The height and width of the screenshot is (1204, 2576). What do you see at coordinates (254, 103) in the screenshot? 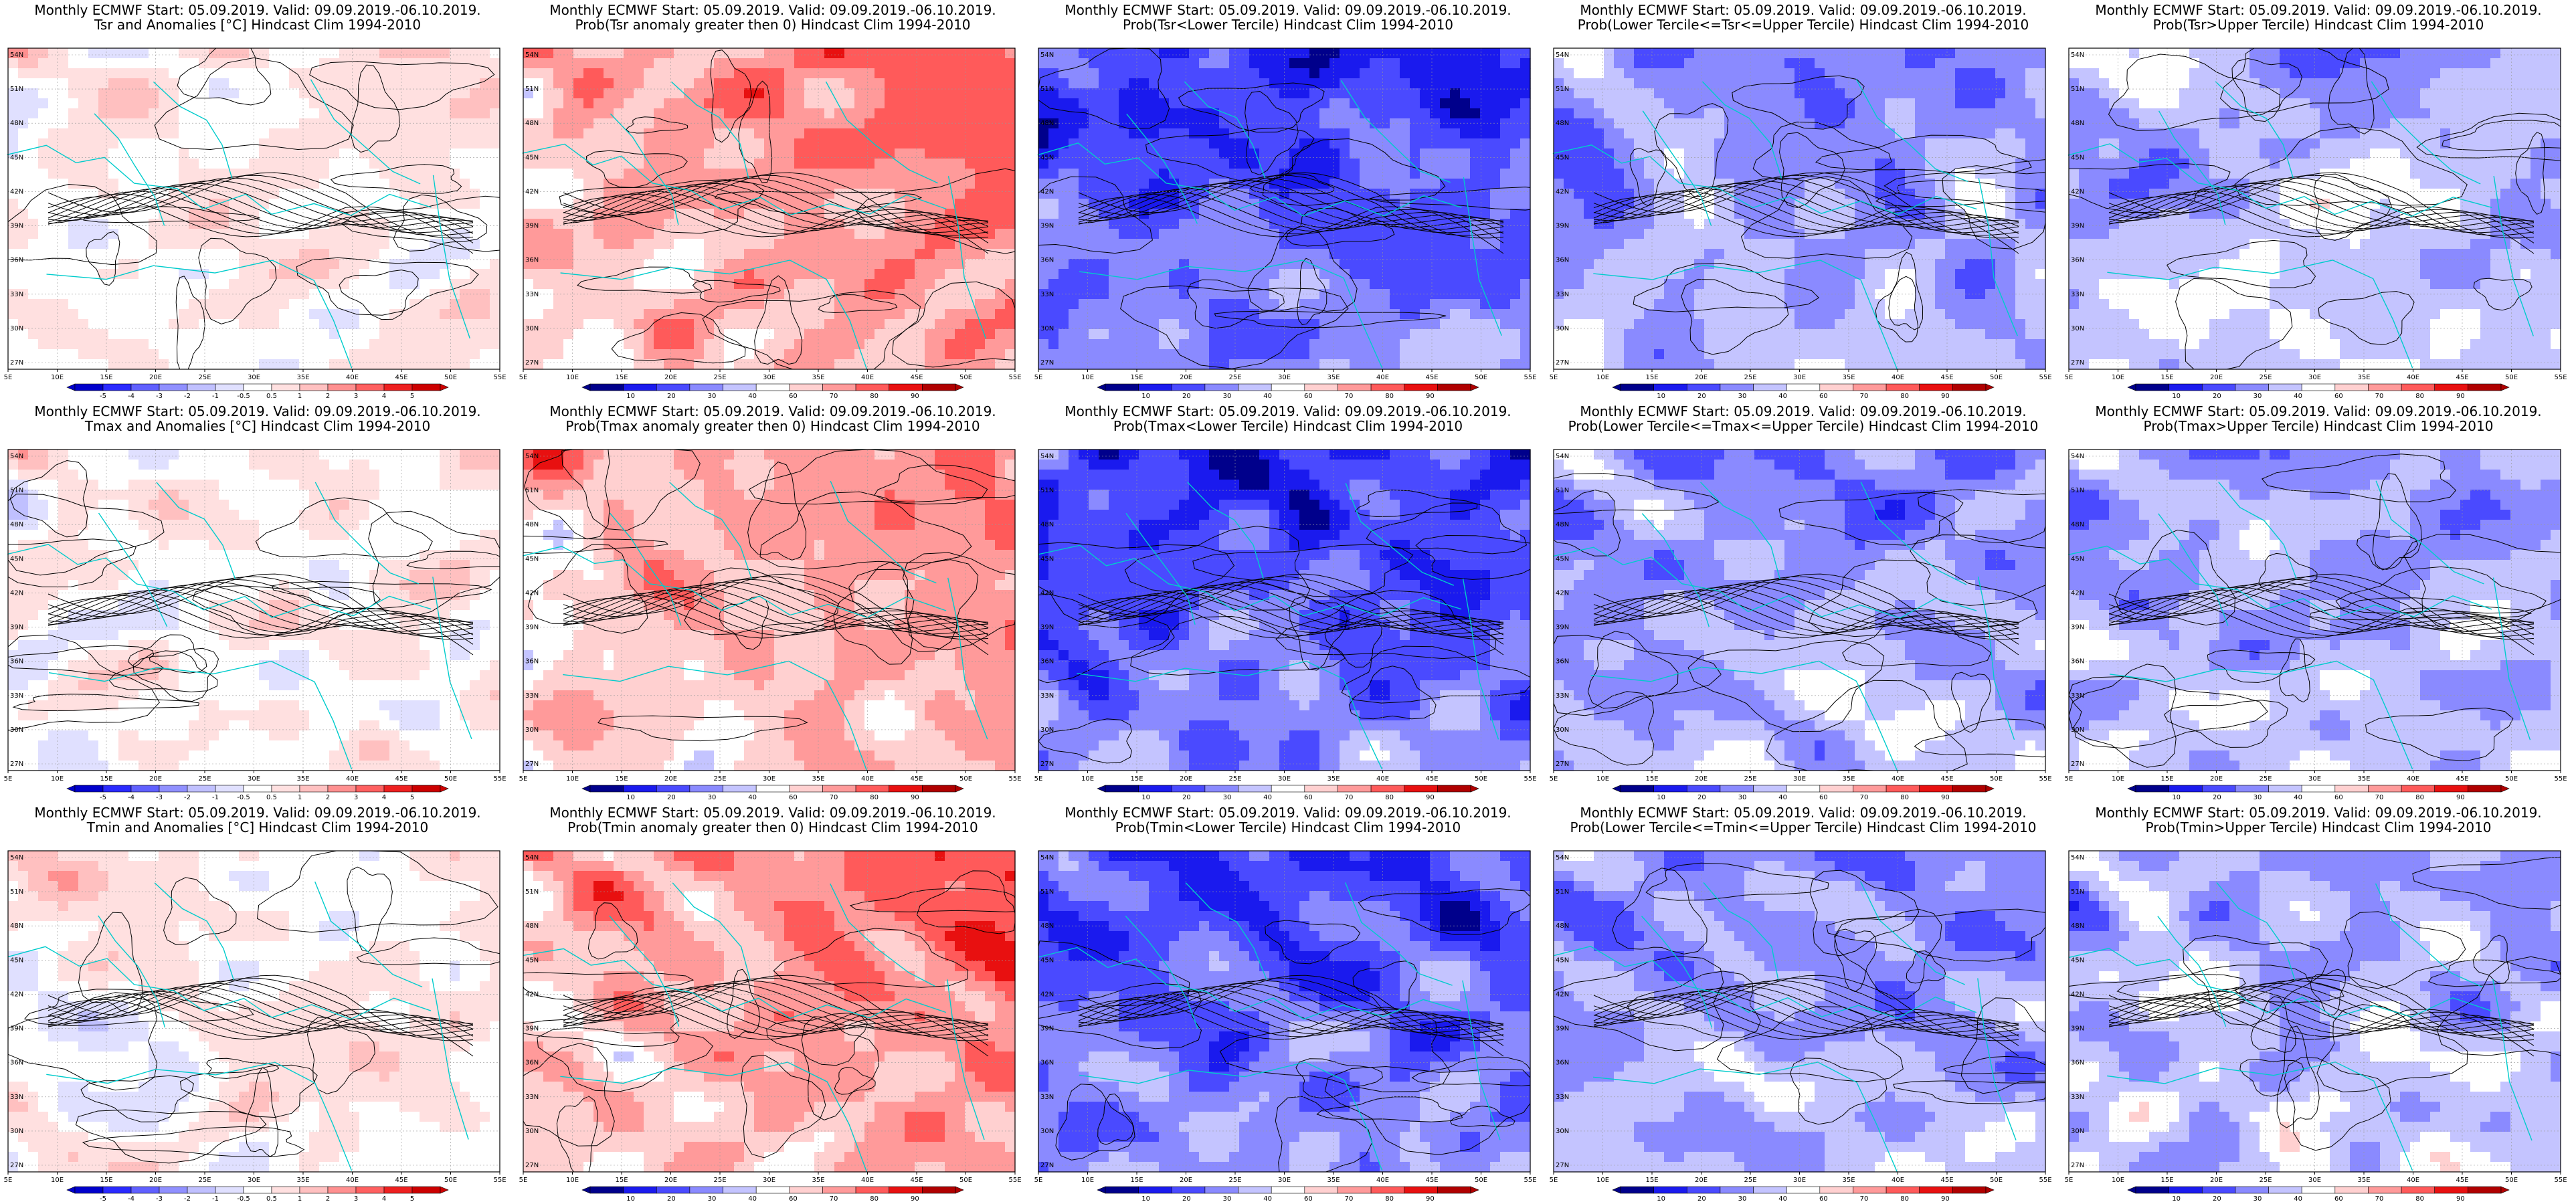
I see `contour-line` at bounding box center [254, 103].